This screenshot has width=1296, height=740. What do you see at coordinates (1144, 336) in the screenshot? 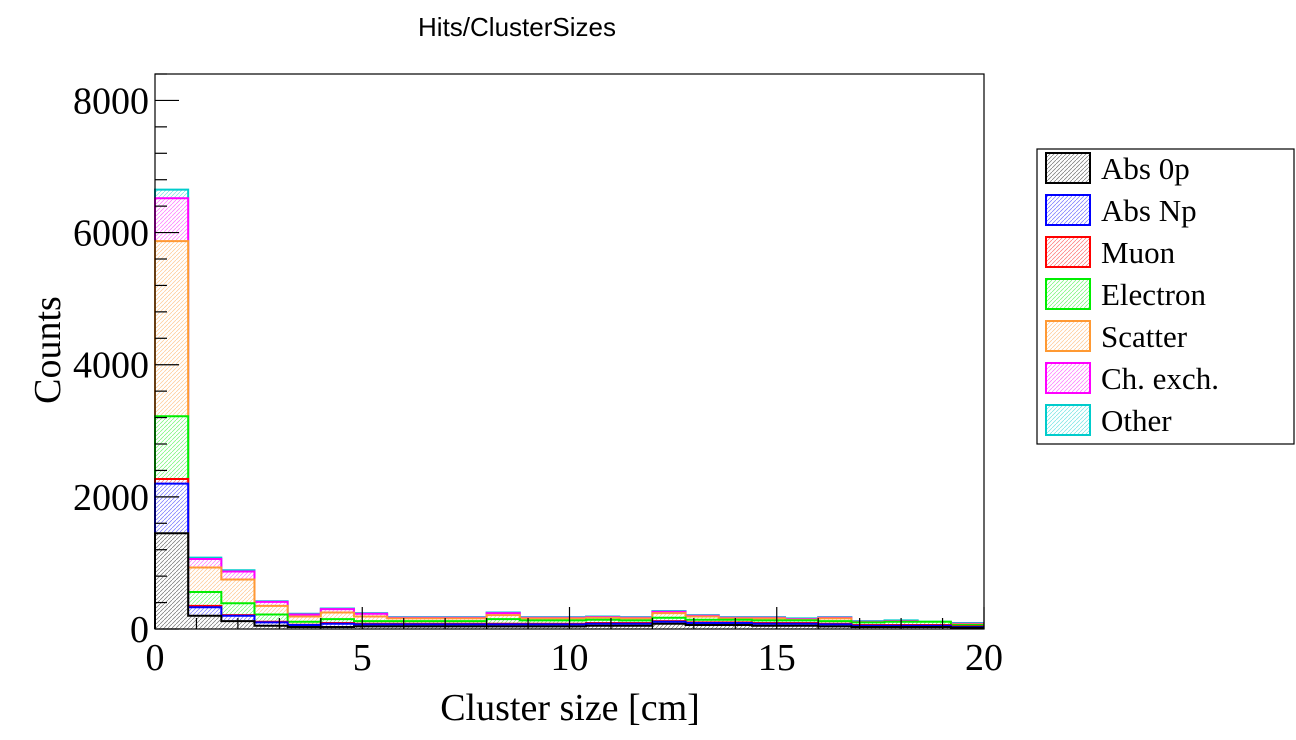
I see `legend-label-scatter: Scatter` at bounding box center [1144, 336].